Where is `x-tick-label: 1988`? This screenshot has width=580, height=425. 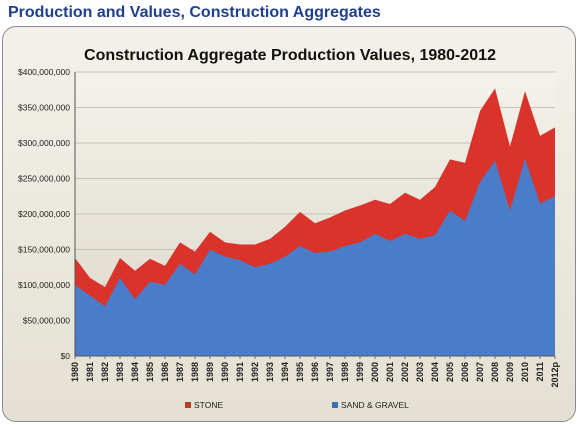 x-tick-label: 1988 is located at coordinates (195, 372).